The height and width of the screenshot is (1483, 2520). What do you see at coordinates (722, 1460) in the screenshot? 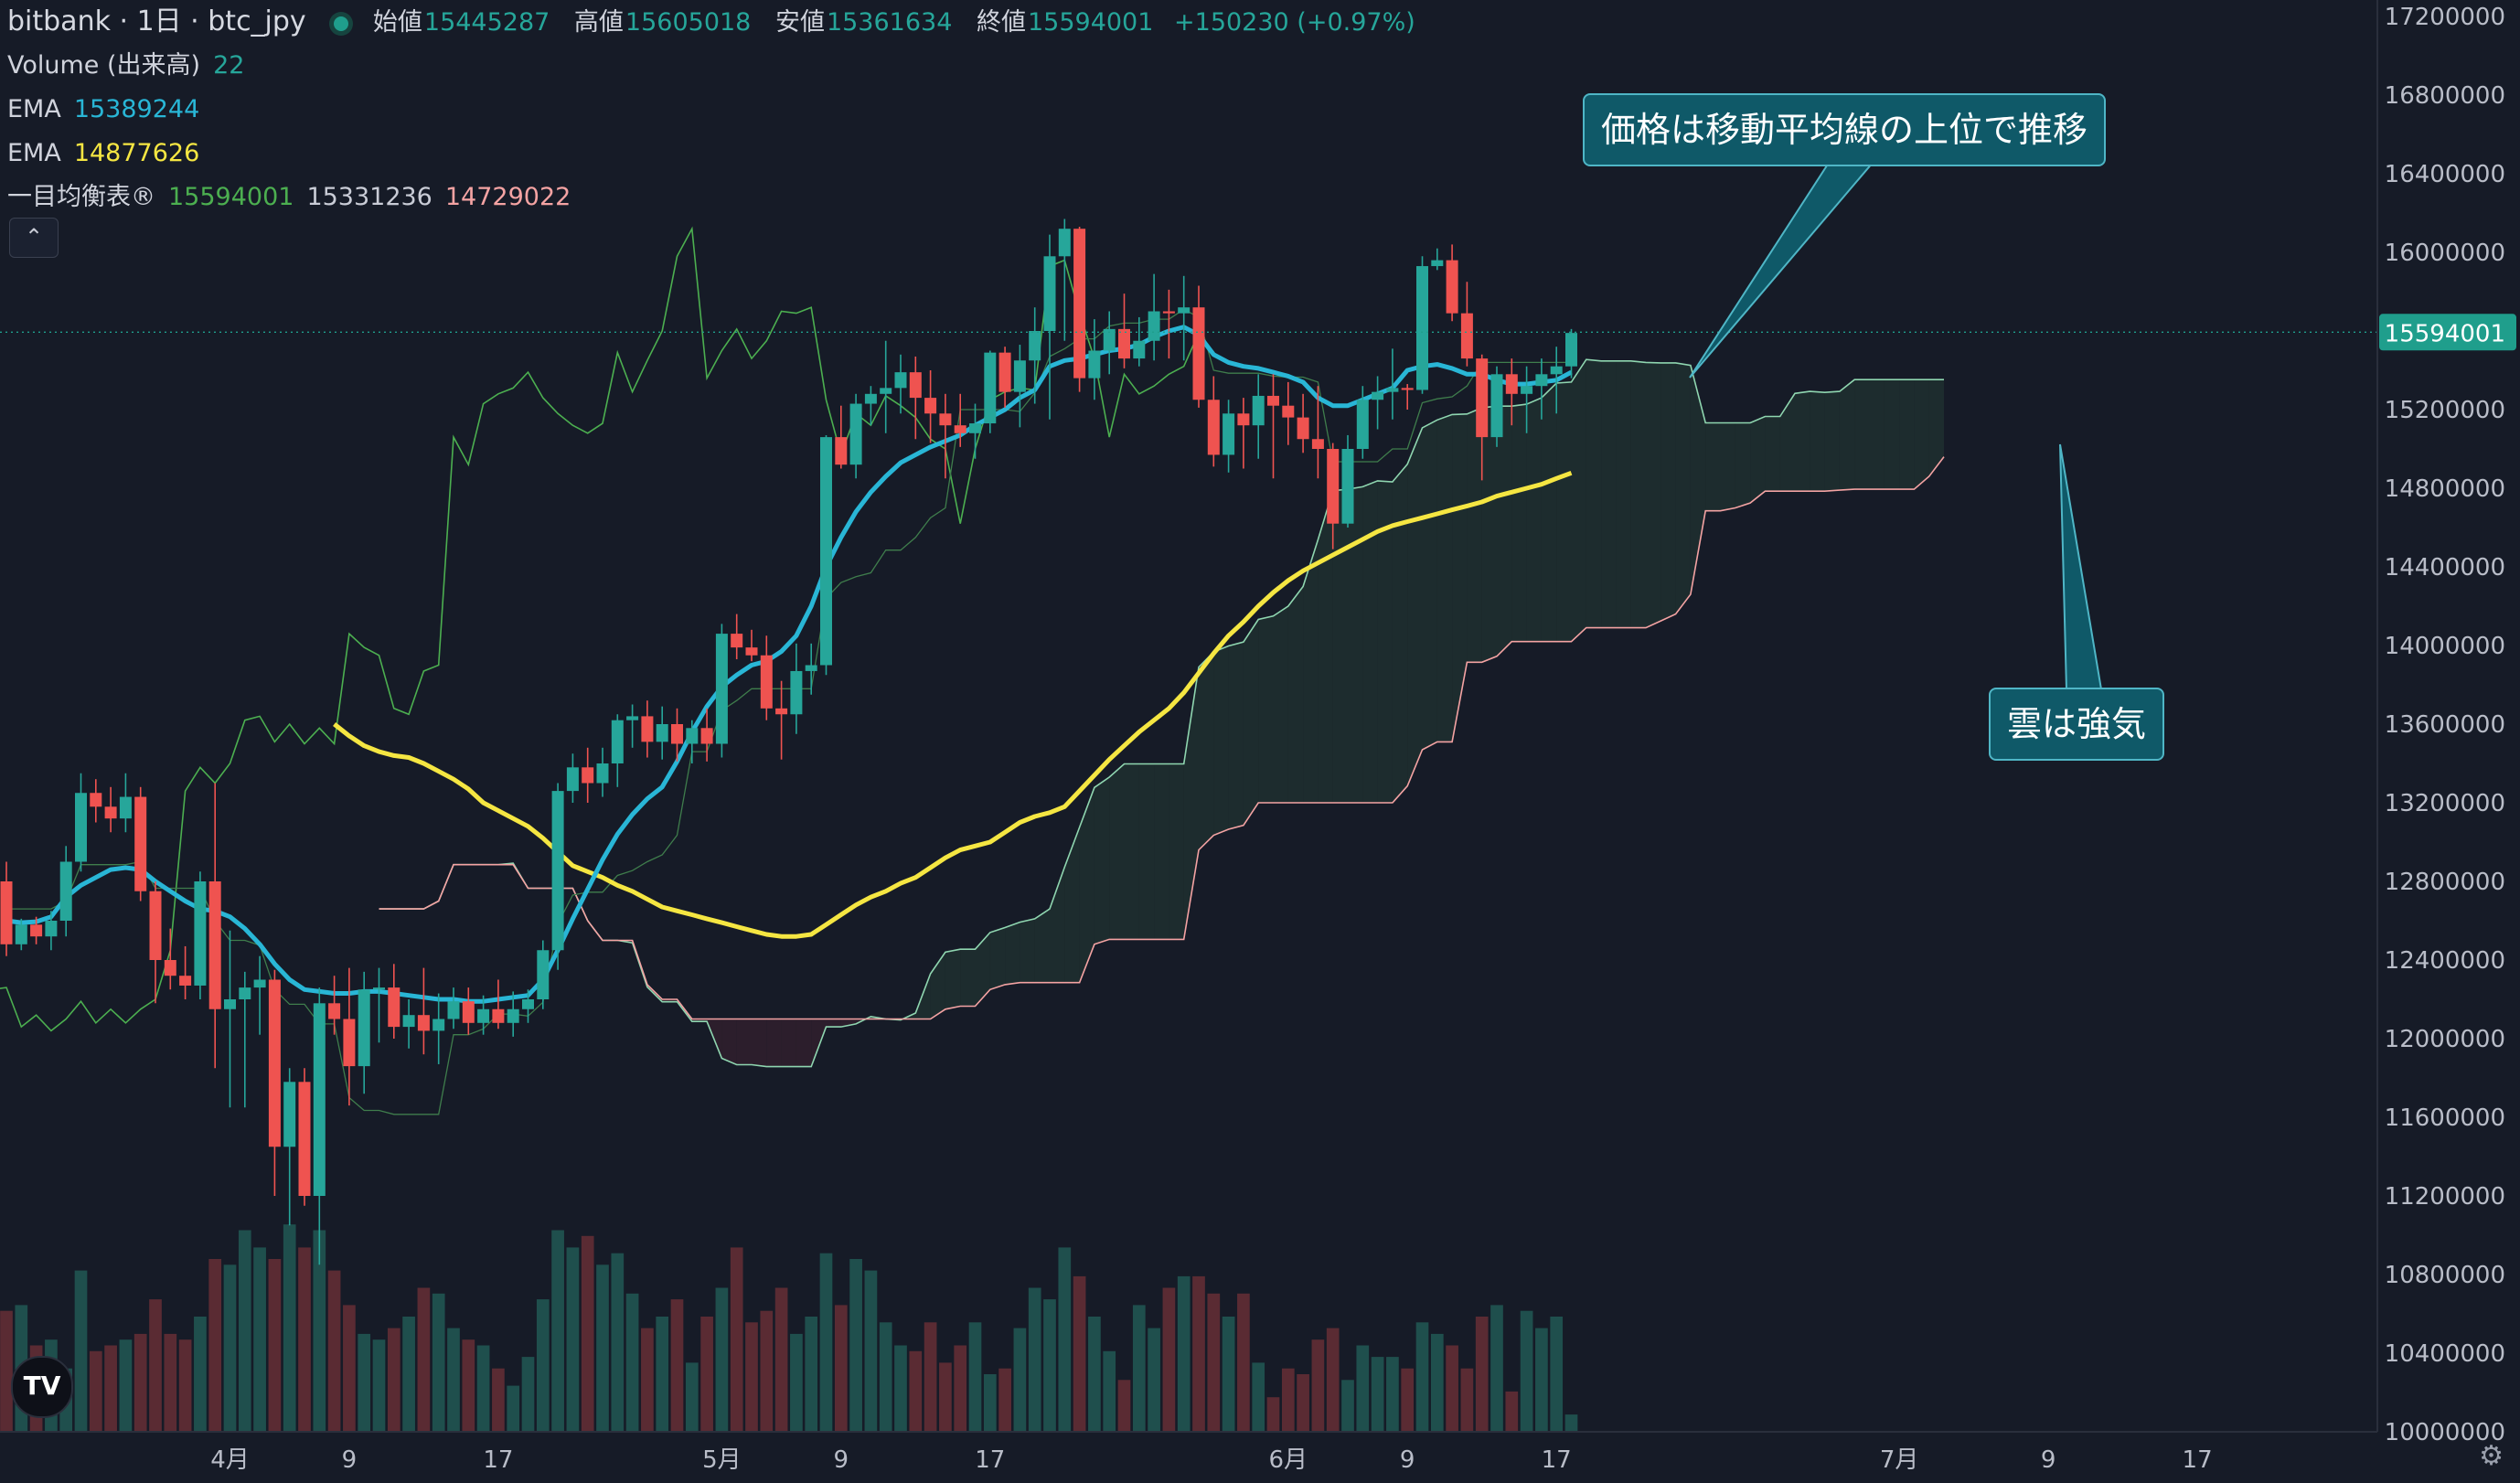
I see `x-tick-label: 5月` at bounding box center [722, 1460].